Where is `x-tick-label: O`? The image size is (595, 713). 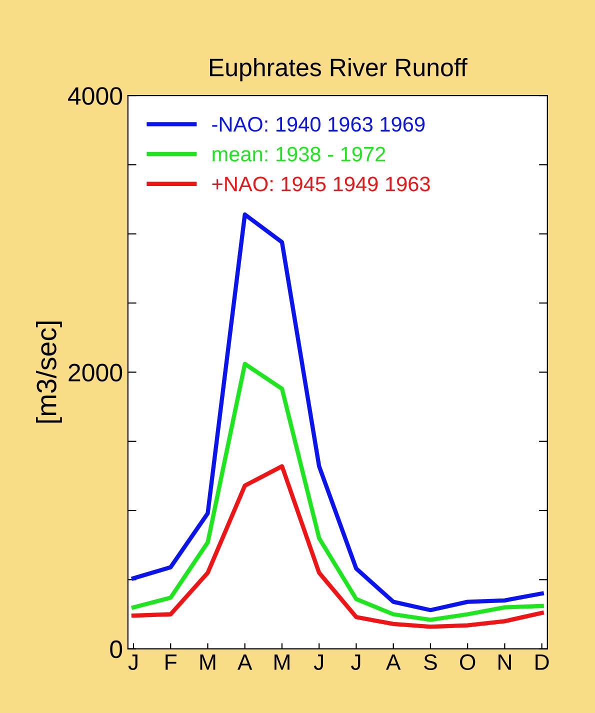
x-tick-label: O is located at coordinates (468, 662).